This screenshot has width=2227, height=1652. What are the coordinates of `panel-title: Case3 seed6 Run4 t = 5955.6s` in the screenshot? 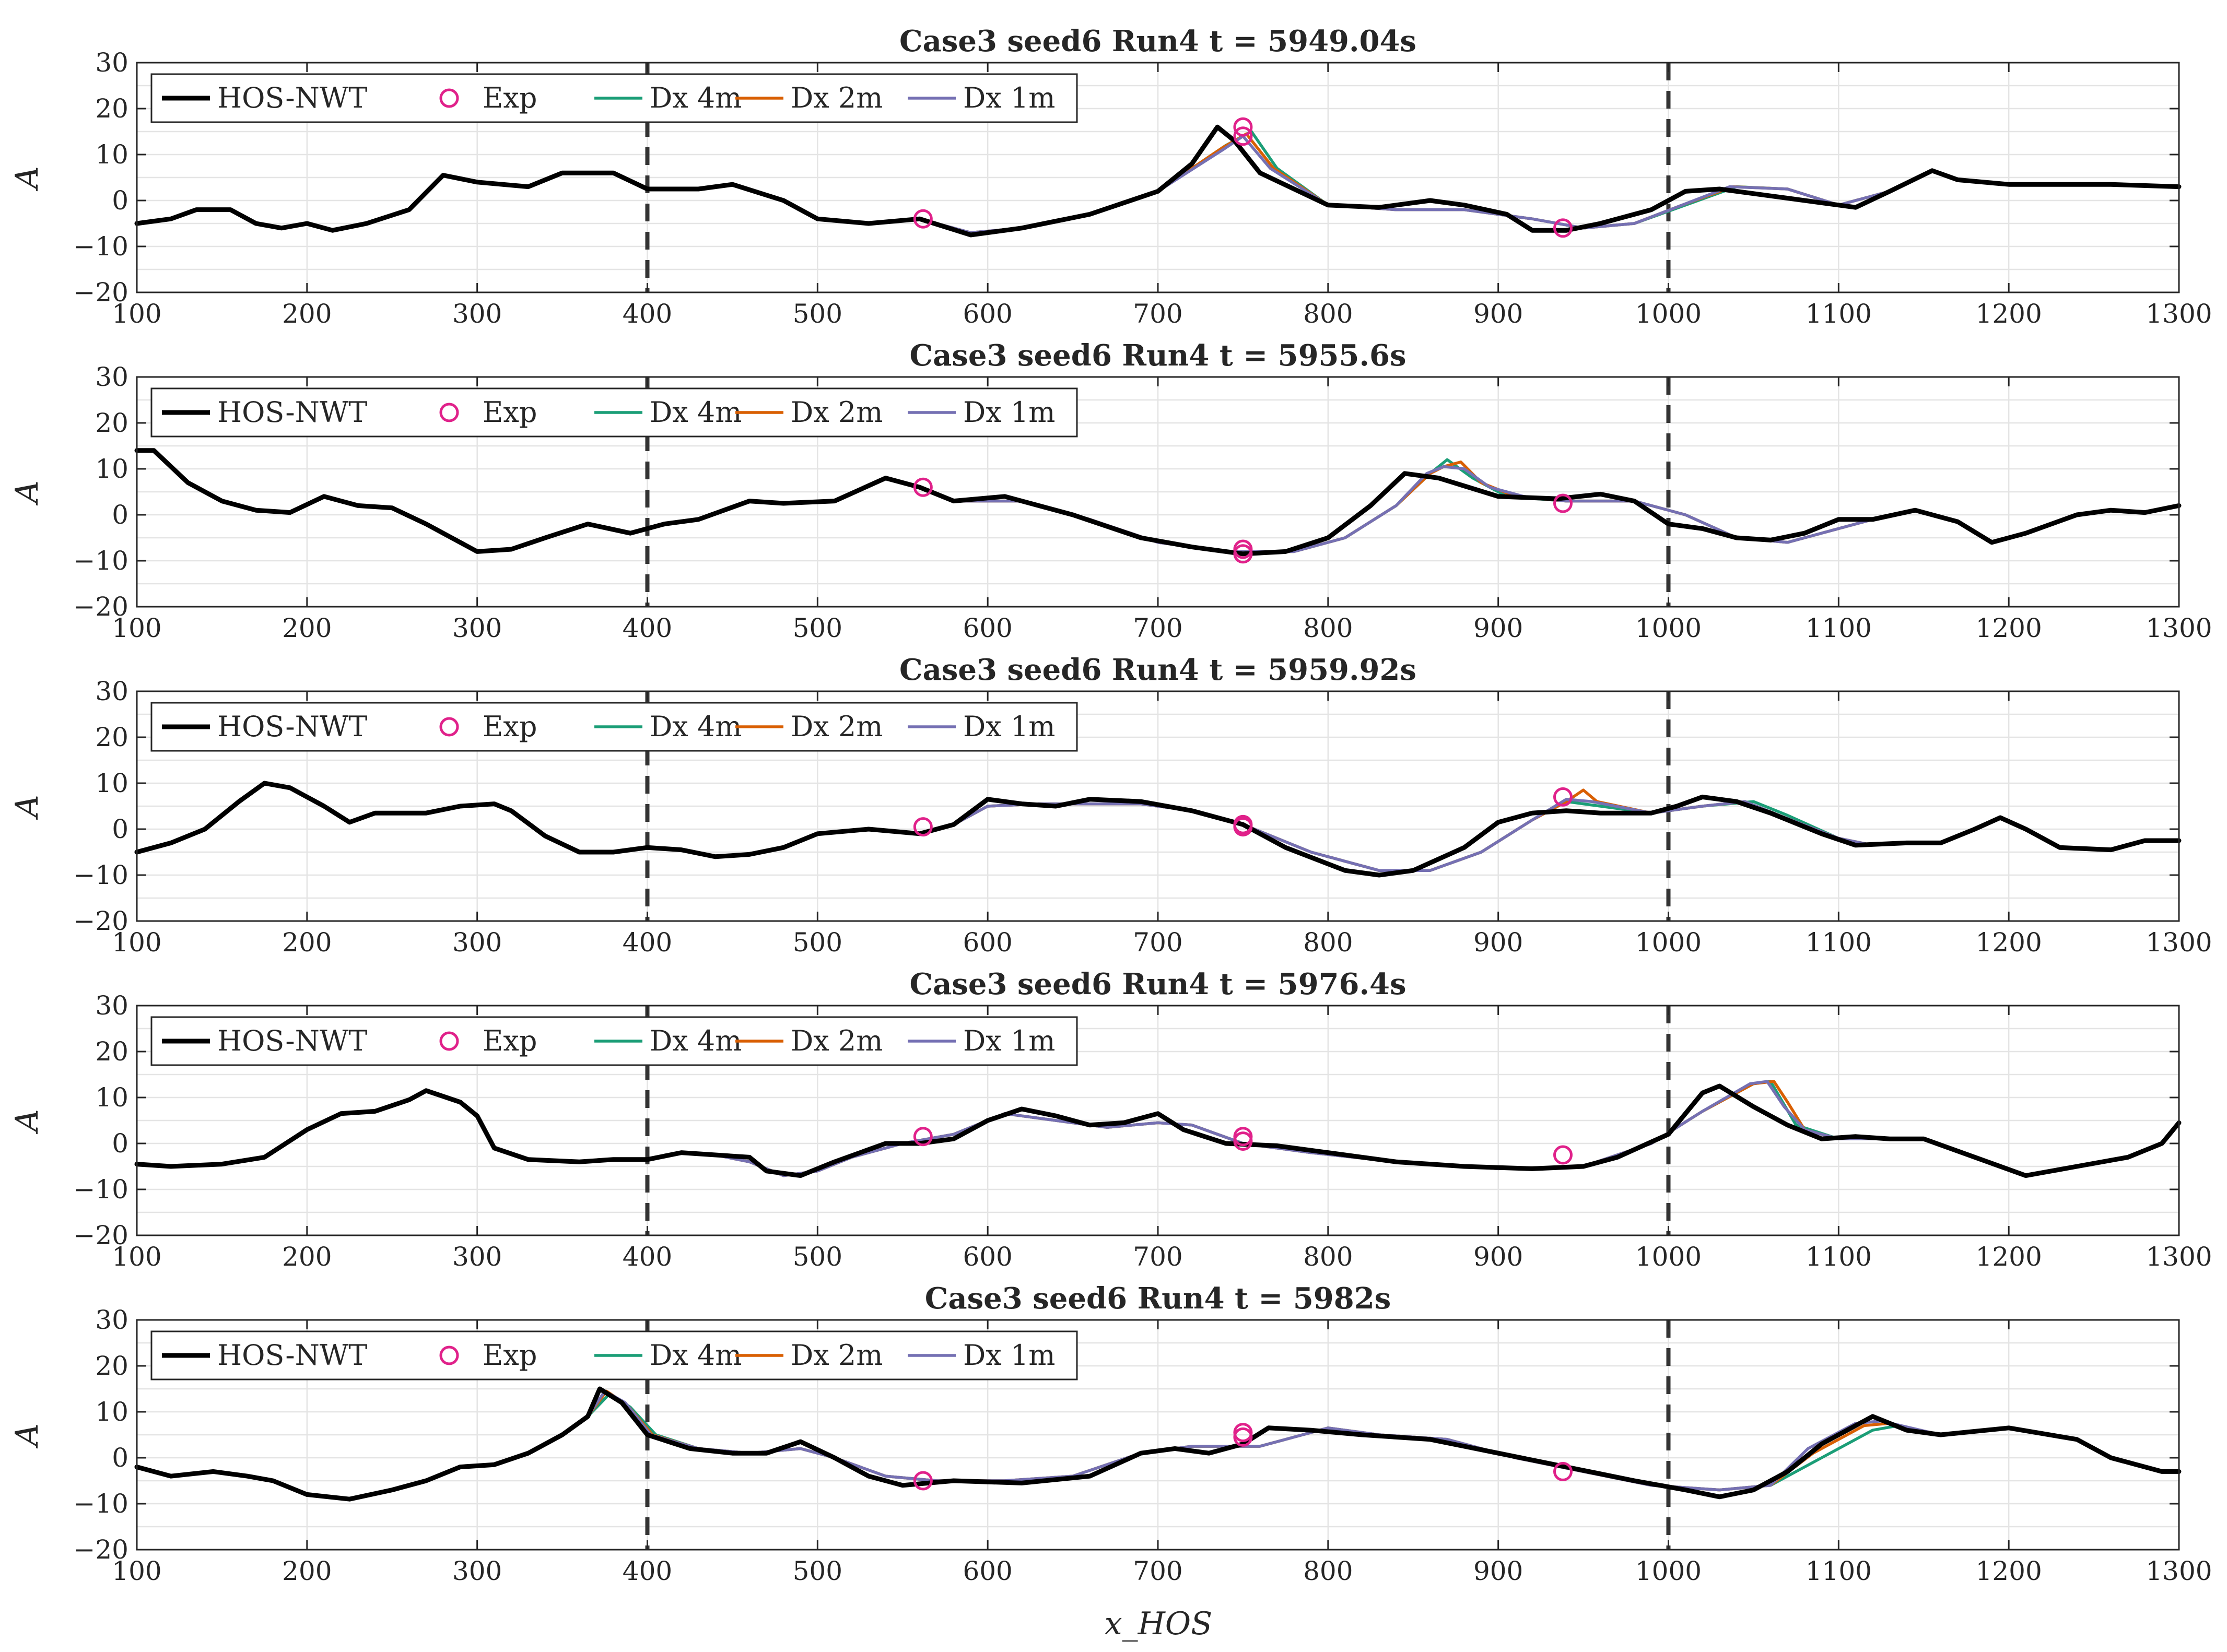 It's located at (1158, 356).